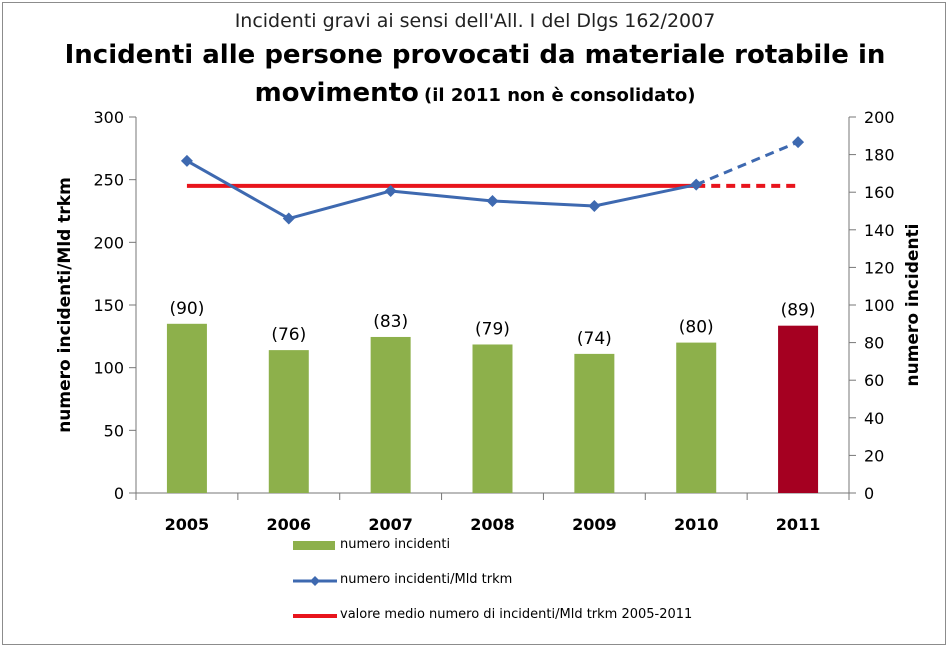  I want to click on legend-swatch-bars, so click(314, 545).